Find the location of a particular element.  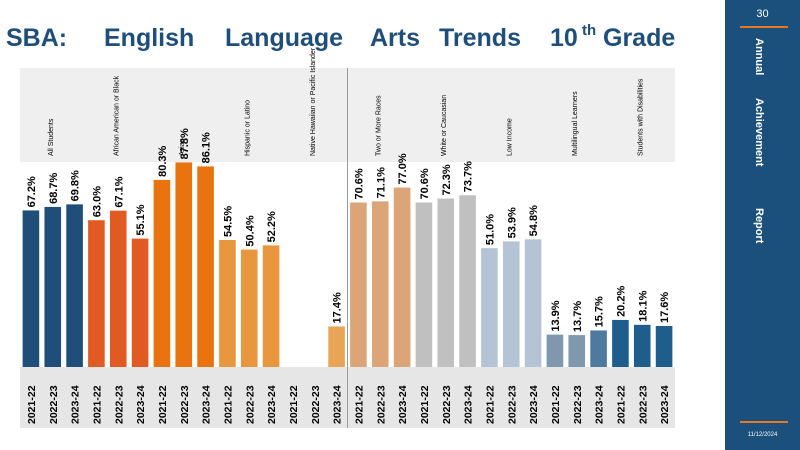

accent-line-top is located at coordinates (764, 27).